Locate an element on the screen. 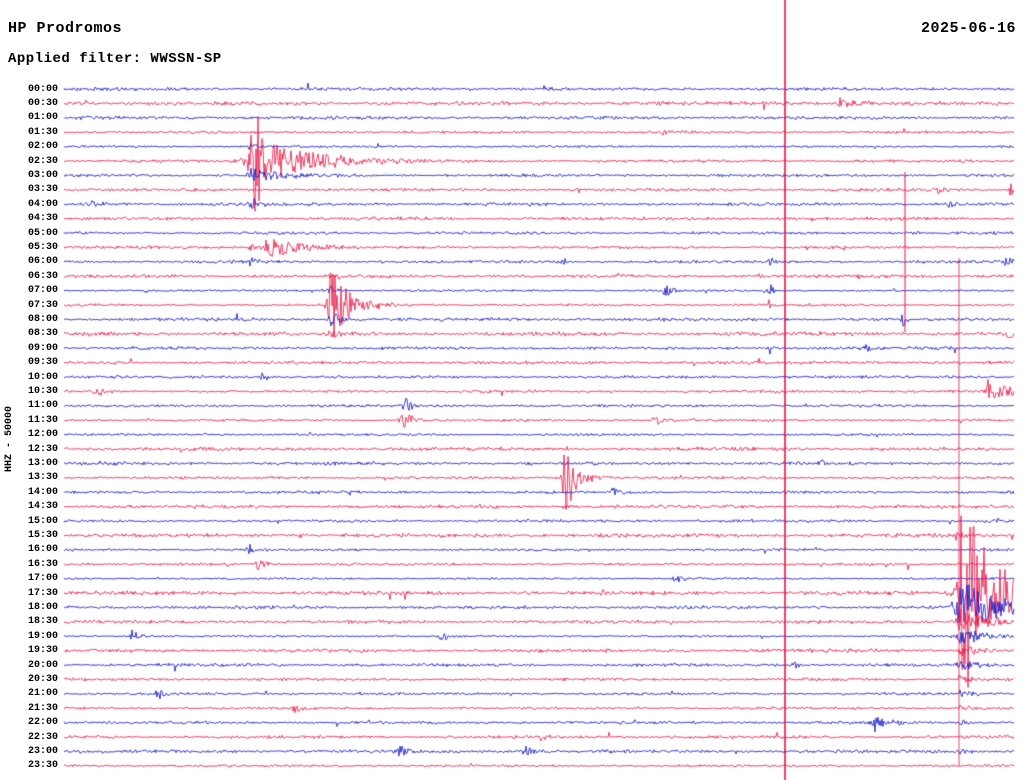 Image resolution: width=1024 pixels, height=780 pixels. station-title: HP Prodromos is located at coordinates (65, 28).